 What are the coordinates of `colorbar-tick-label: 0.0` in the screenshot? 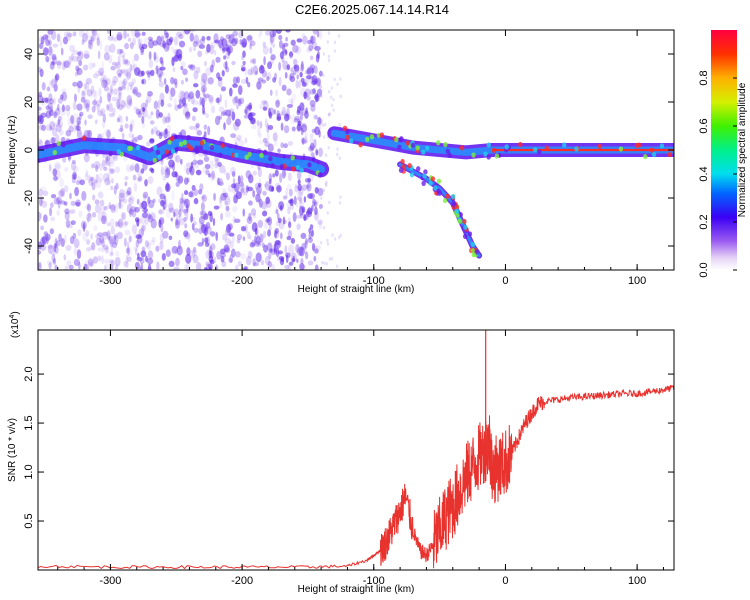 It's located at (704, 269).